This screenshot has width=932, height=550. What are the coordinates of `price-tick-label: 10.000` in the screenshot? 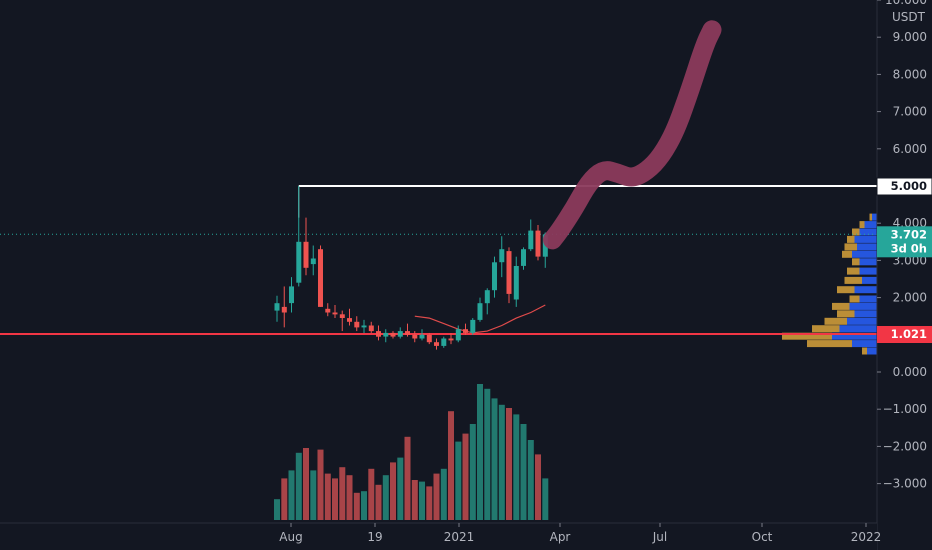 It's located at (906, 3).